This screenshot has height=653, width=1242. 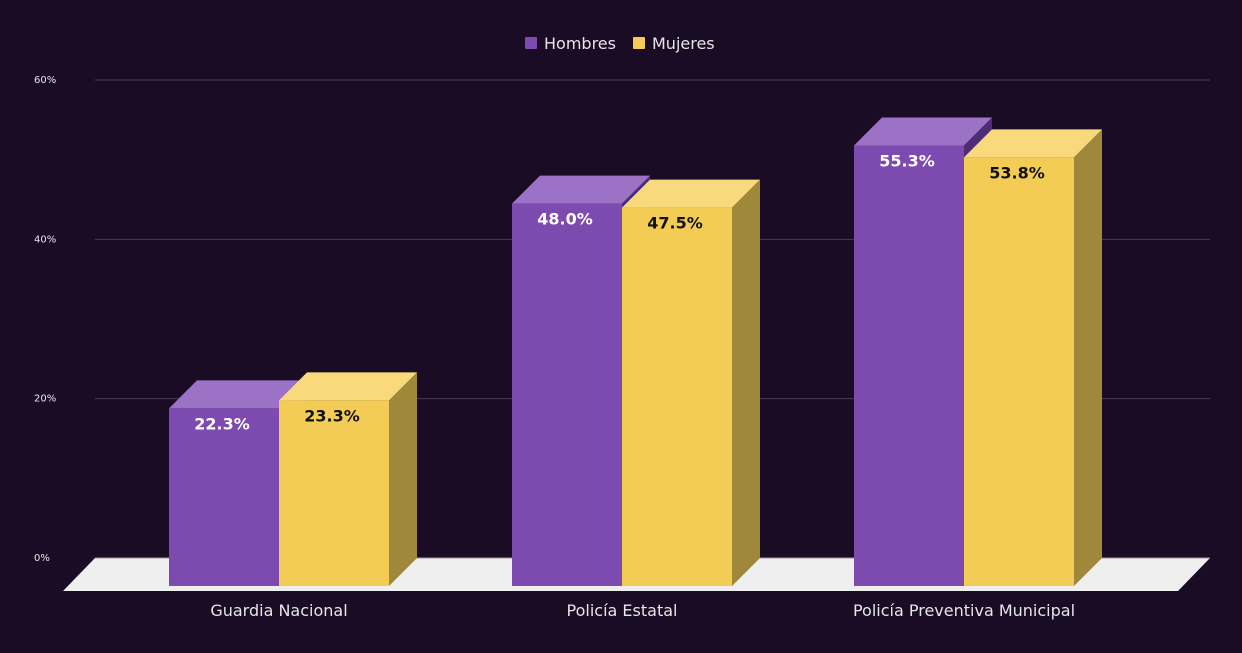 What do you see at coordinates (683, 43) in the screenshot?
I see `legend-label: Mujeres` at bounding box center [683, 43].